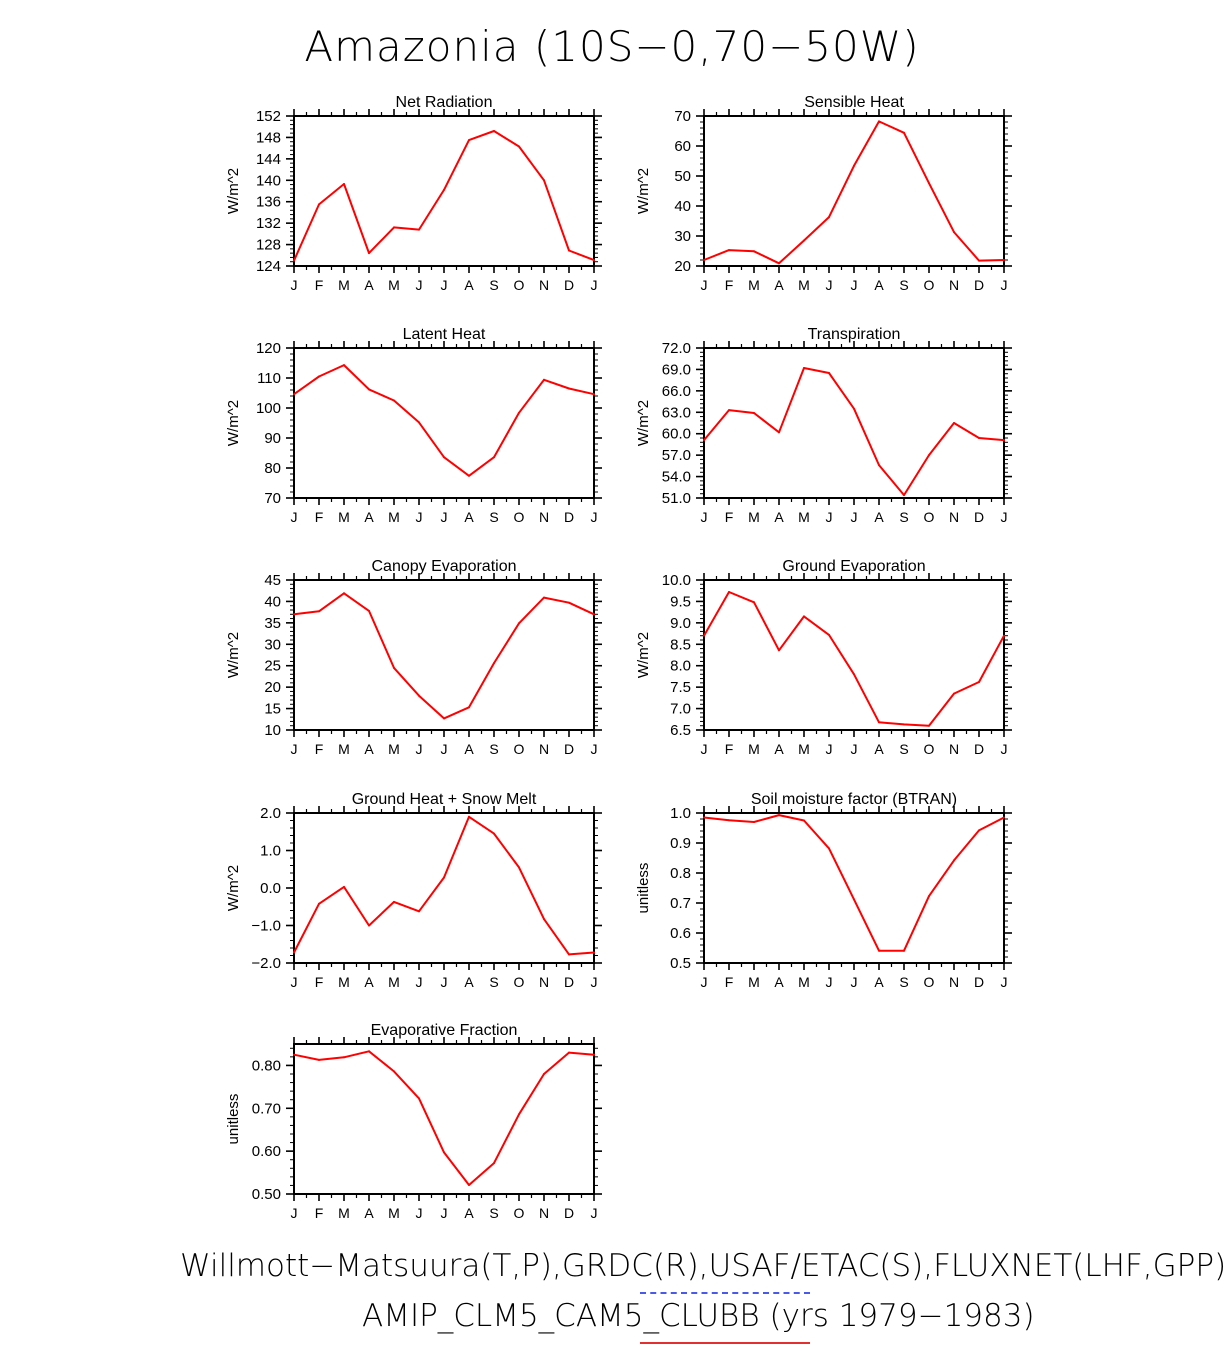 The height and width of the screenshot is (1349, 1224). I want to click on observations-legend-dash, so click(725, 1293).